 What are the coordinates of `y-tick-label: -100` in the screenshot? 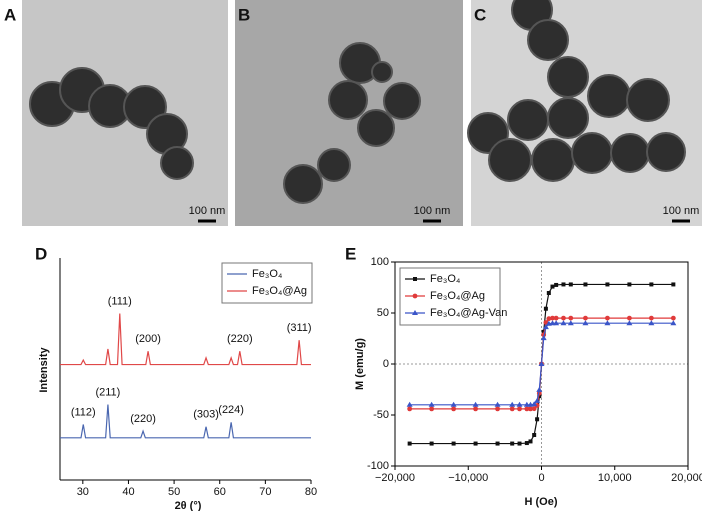 It's located at (378, 466).